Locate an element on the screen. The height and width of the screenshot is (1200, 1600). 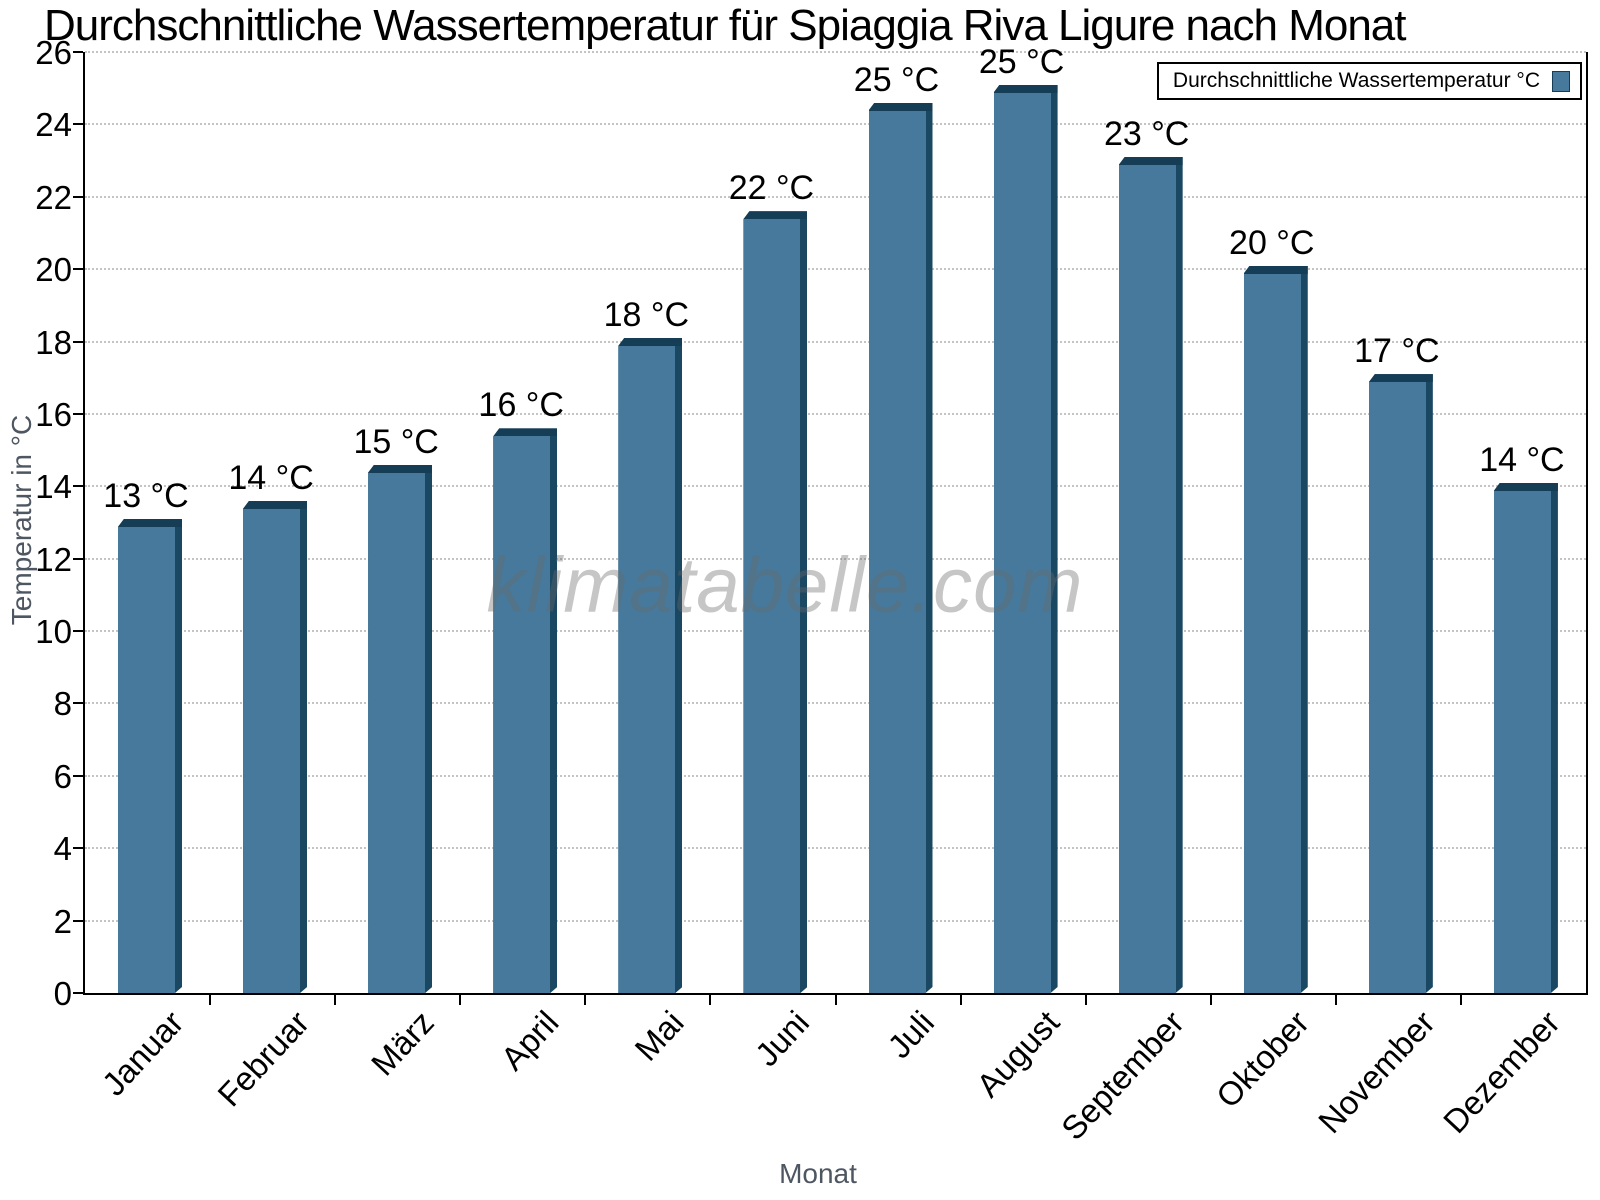
bar-november is located at coordinates (1401, 683).